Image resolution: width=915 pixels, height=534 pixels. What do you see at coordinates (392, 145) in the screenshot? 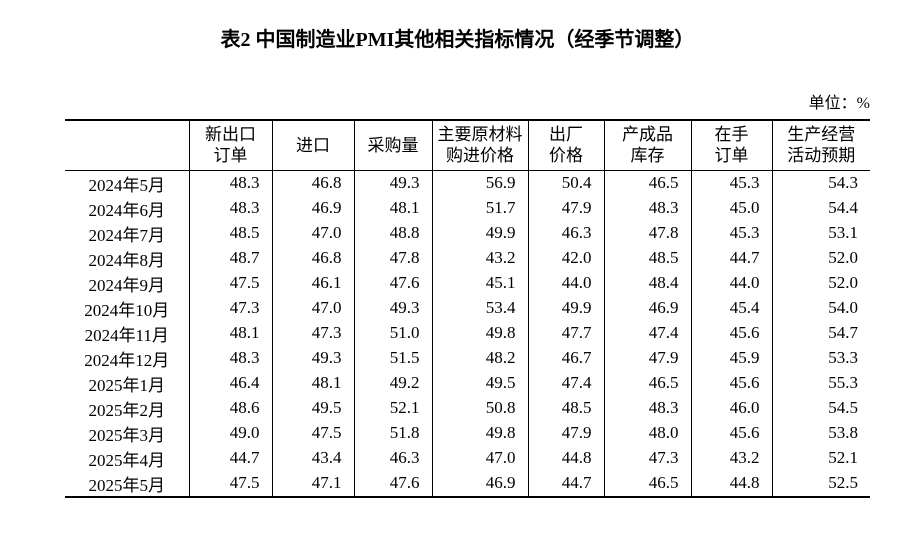
I see `header-cell-purchasing-volume: 采购量` at bounding box center [392, 145].